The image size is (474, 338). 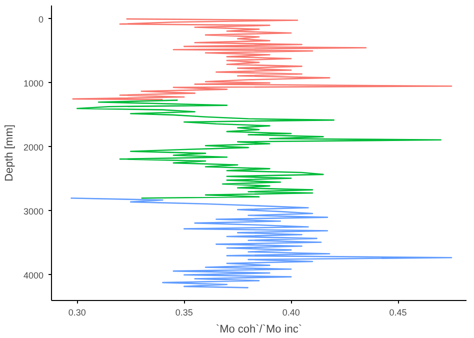 What do you see at coordinates (77, 313) in the screenshot?
I see `x-tick-label: 0.30` at bounding box center [77, 313].